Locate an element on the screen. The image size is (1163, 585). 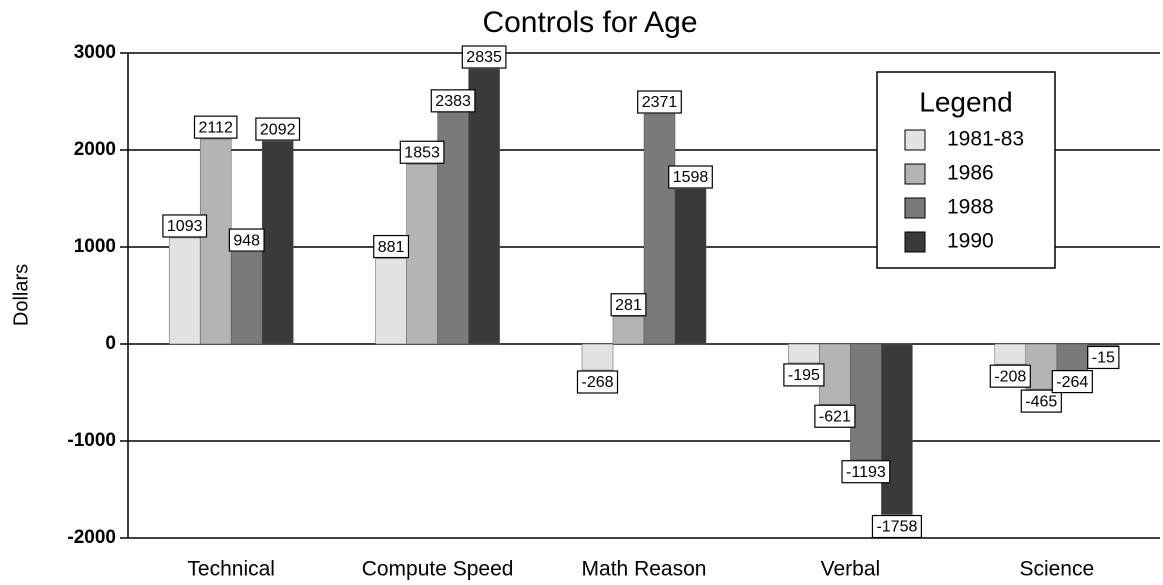
y-tick-label: 1000 is located at coordinates (95, 246).